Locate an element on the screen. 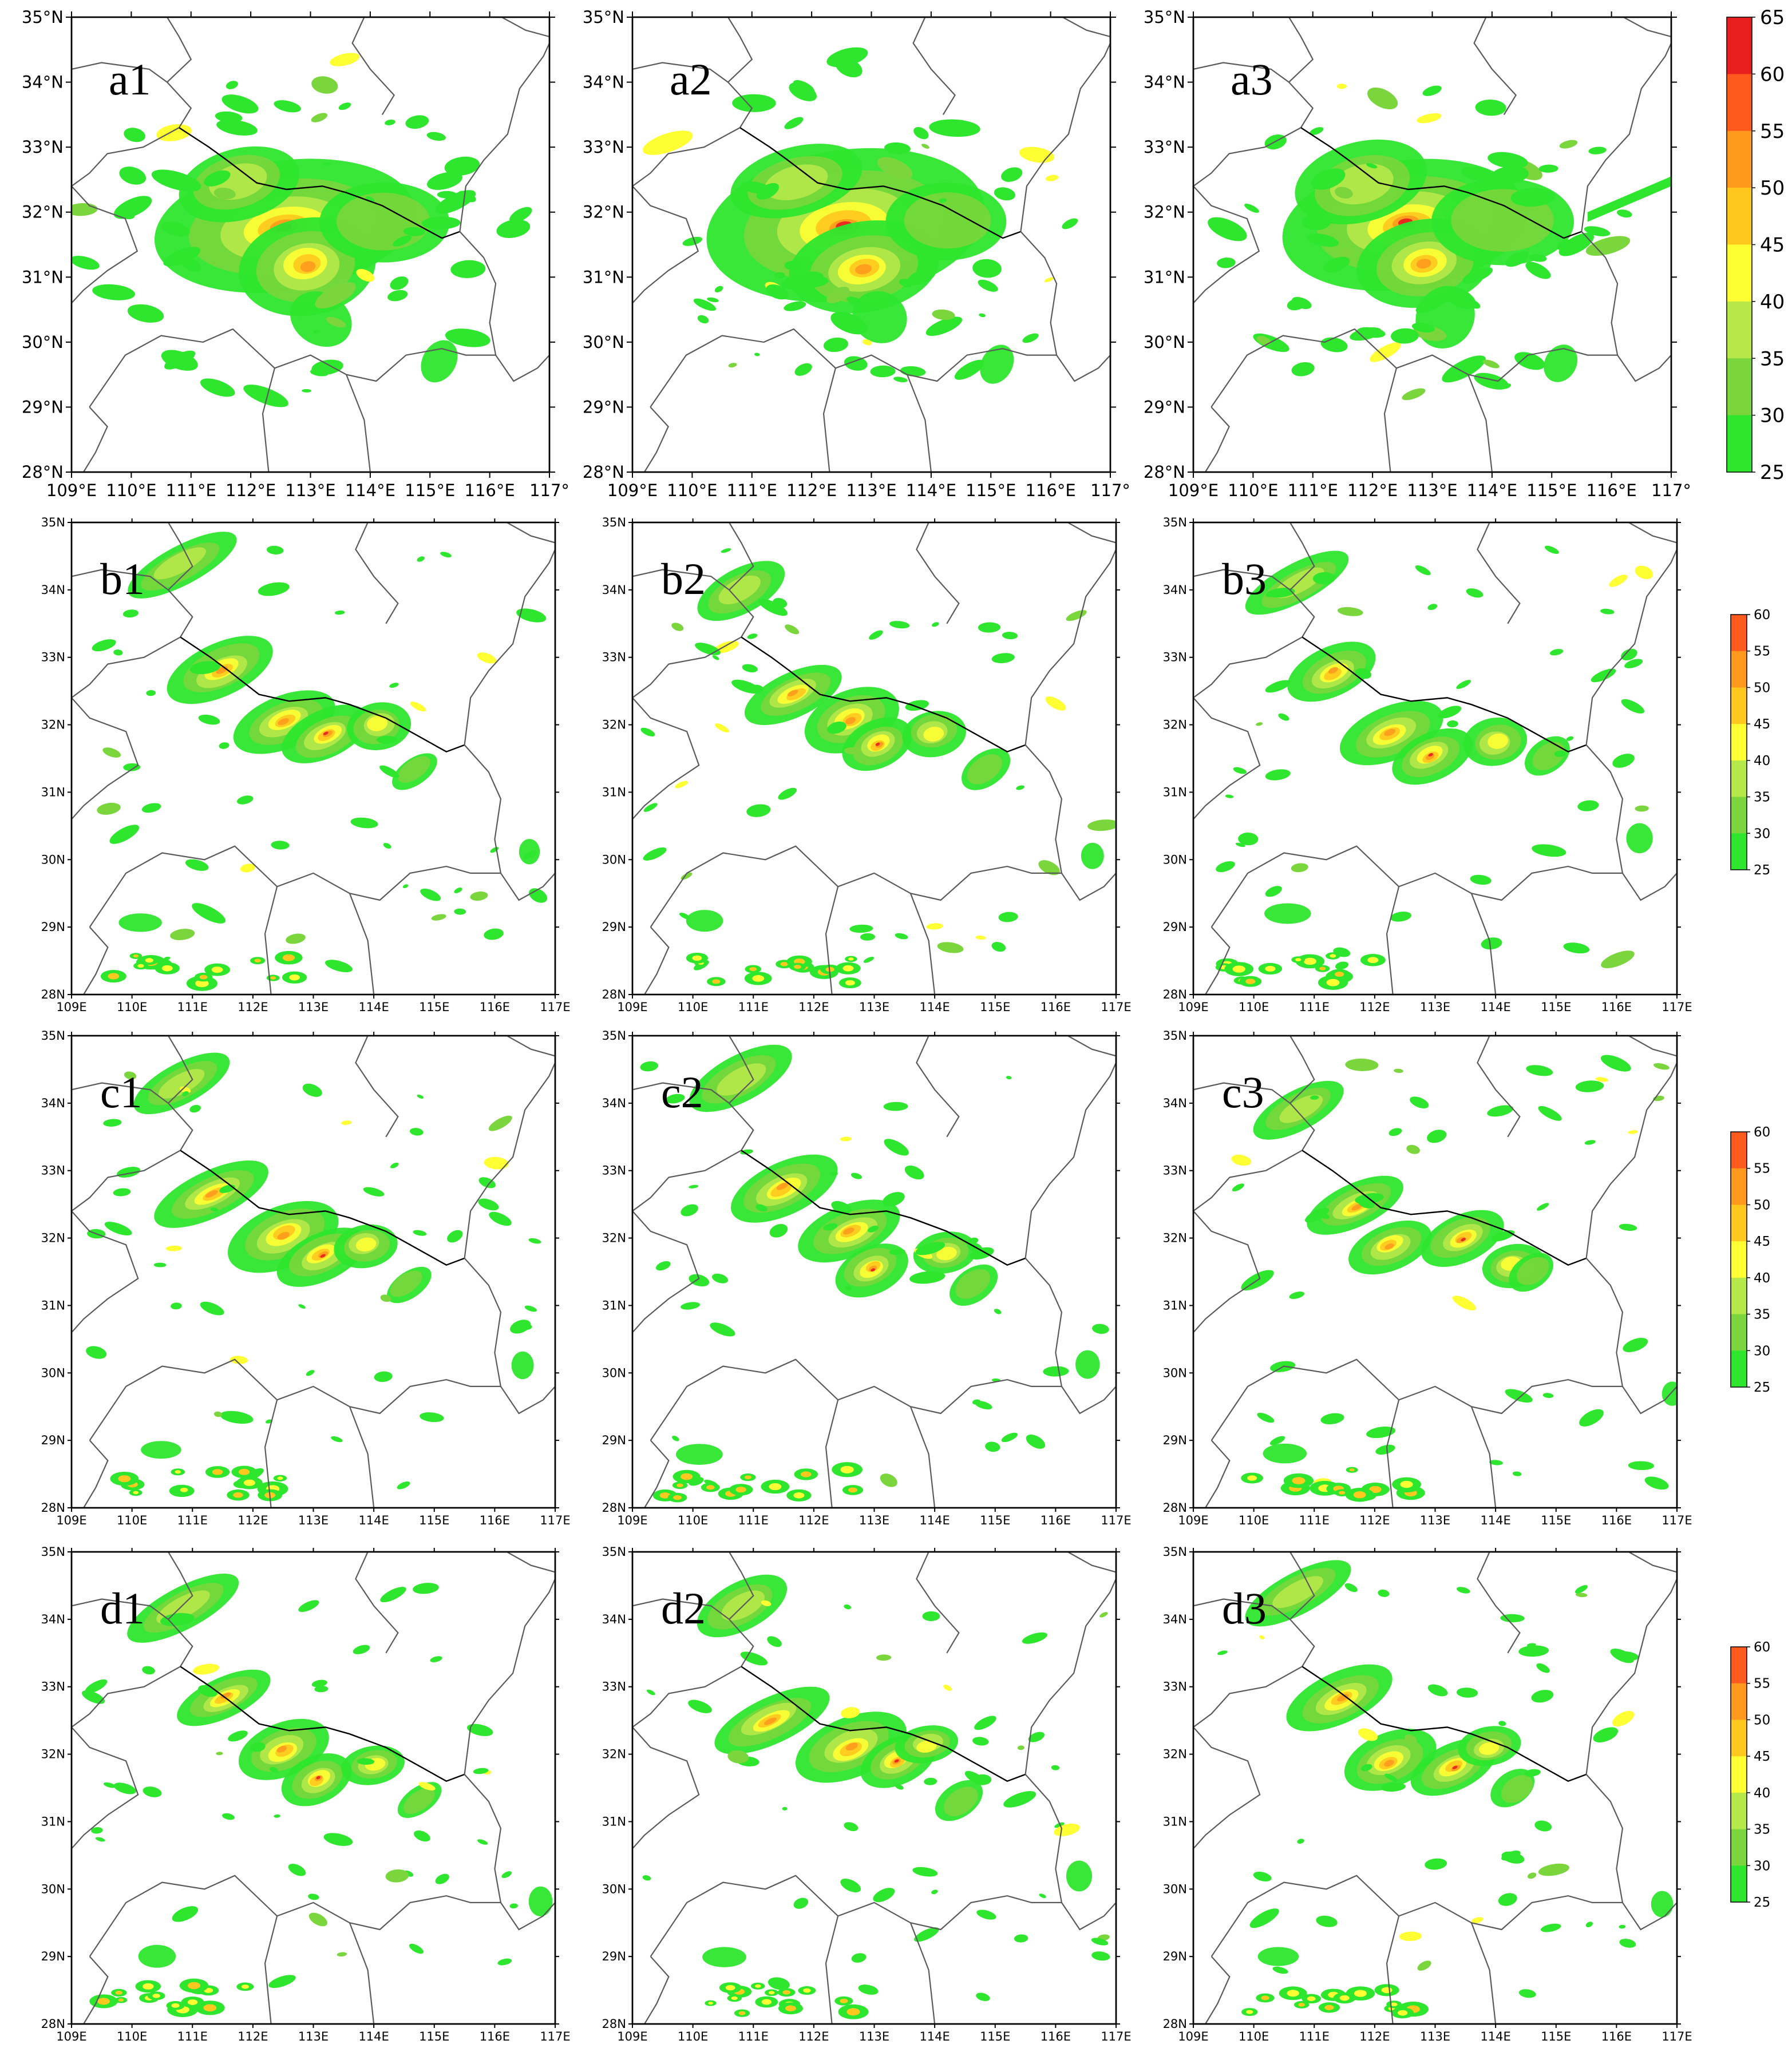  x-tick-label: 112°E is located at coordinates (251, 490).